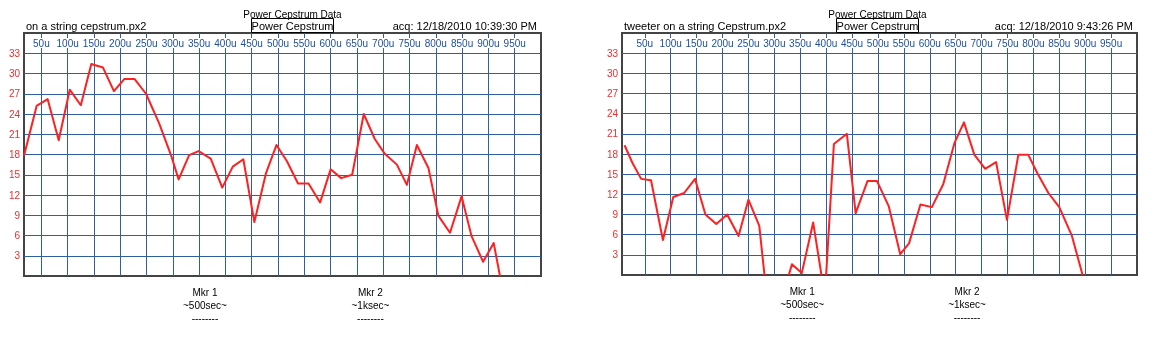 The image size is (1170, 341). I want to click on chart-subtitle: tweeter on a string Cepstrum.px2, so click(705, 25).